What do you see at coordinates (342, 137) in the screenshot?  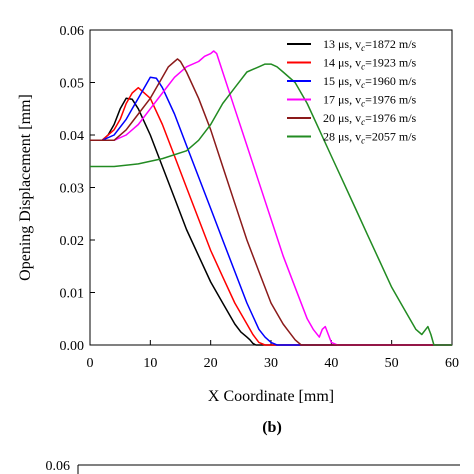 I see `legend-entry-name: 28 μs, v` at bounding box center [342, 137].